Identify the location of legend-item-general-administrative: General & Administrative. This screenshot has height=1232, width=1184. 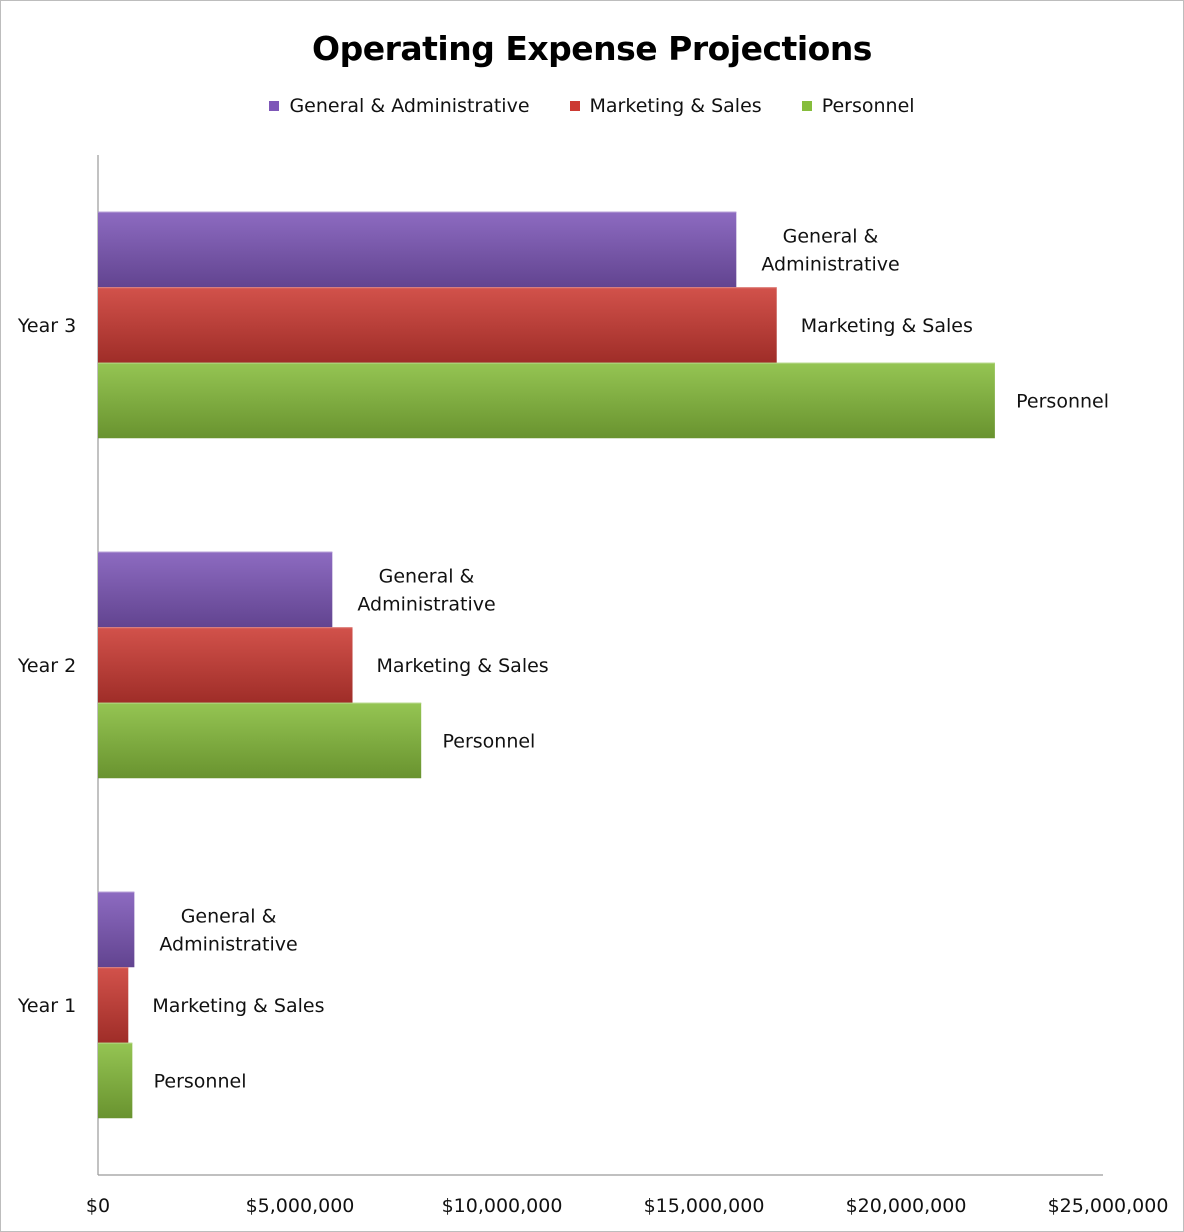
(399, 106).